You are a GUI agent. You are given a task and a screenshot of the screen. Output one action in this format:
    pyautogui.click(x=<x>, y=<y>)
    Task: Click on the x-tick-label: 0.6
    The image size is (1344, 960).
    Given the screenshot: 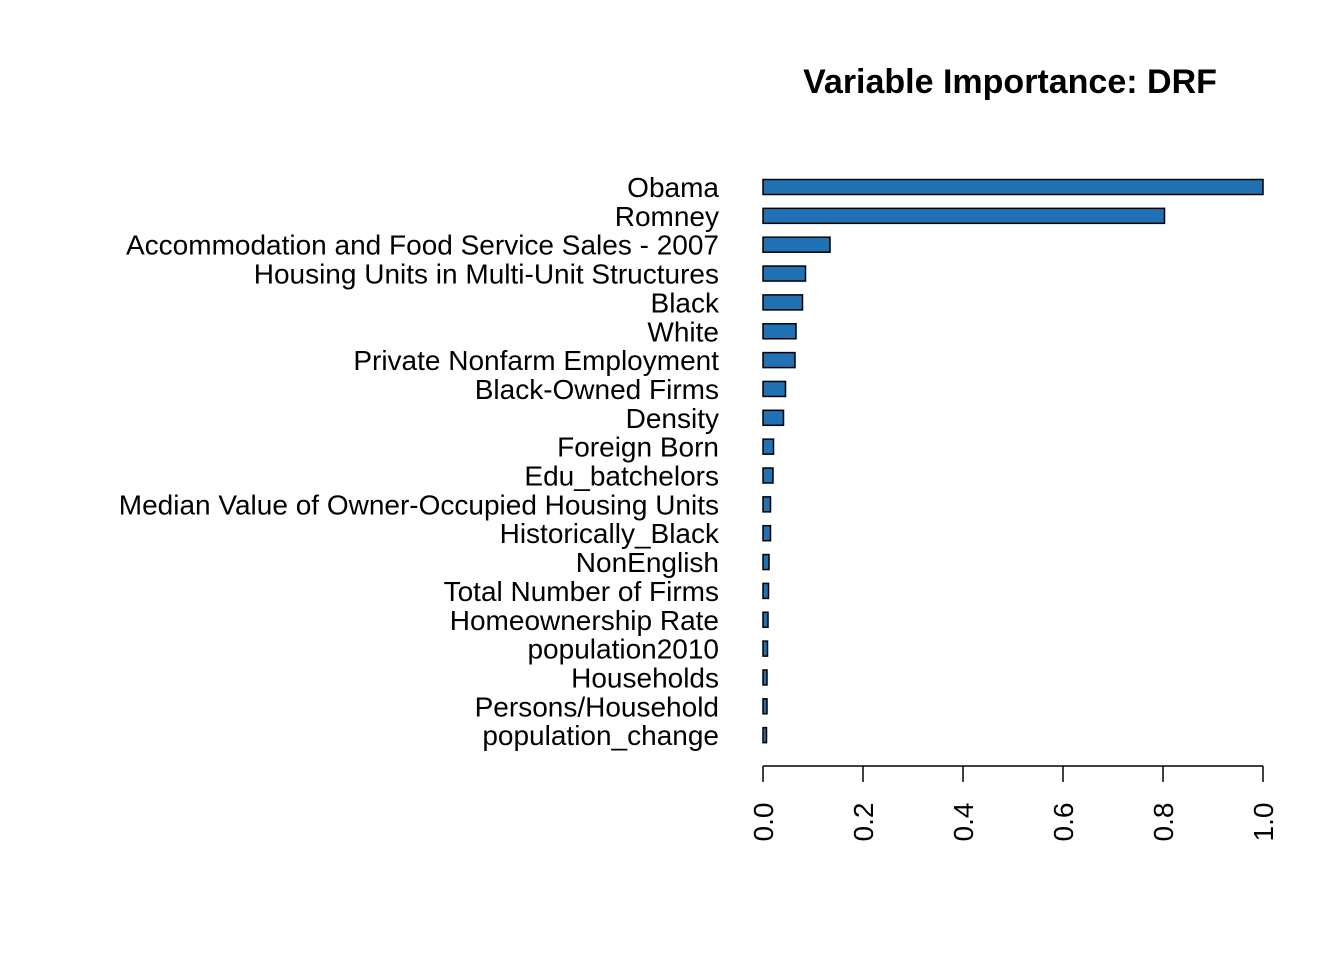 What is the action you would take?
    pyautogui.click(x=1063, y=822)
    